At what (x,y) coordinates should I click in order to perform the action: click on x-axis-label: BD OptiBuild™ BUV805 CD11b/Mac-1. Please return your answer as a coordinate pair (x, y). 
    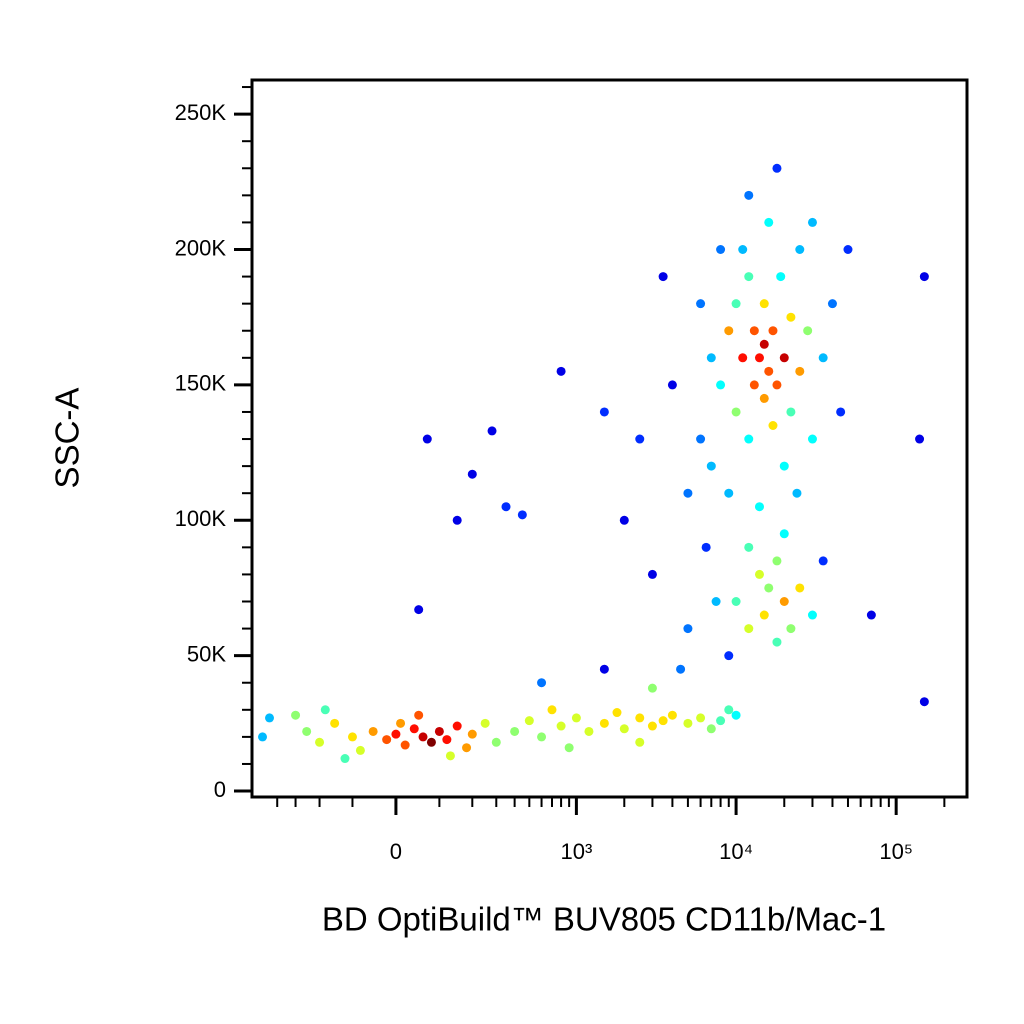
    Looking at the image, I should click on (604, 919).